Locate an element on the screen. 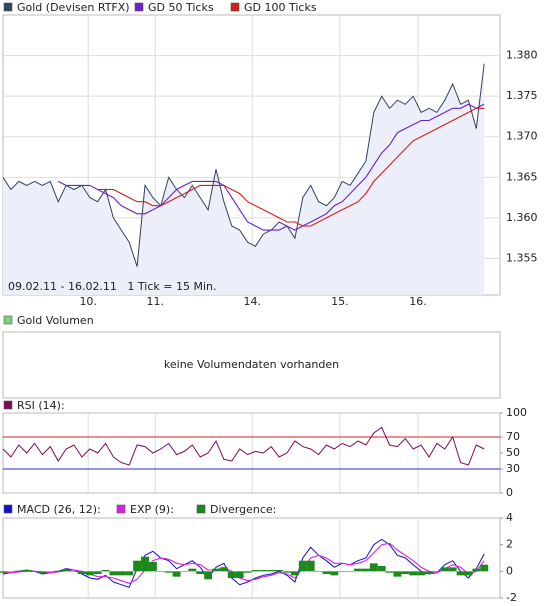 The image size is (545, 606). y-tick-label: 70 is located at coordinates (513, 436).